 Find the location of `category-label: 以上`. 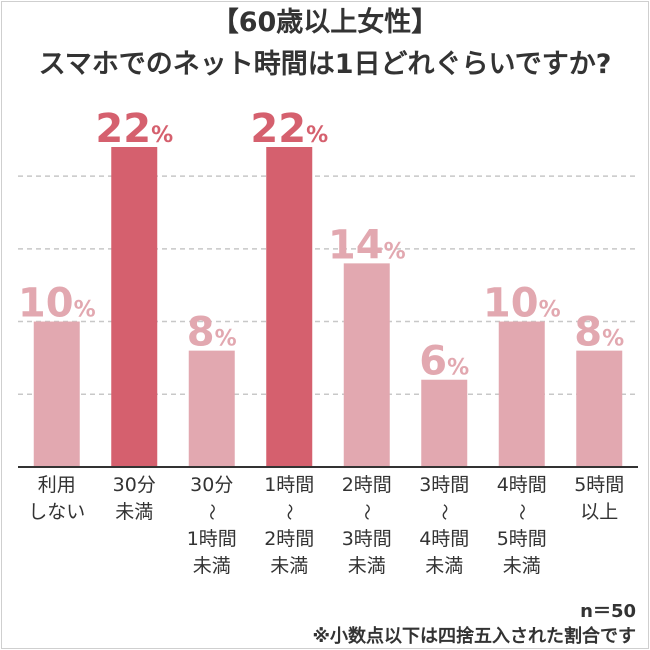

category-label: 以上 is located at coordinates (599, 512).